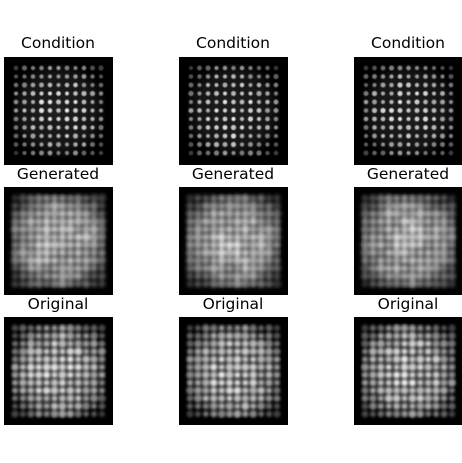 Image resolution: width=462 pixels, height=463 pixels. What do you see at coordinates (233, 43) in the screenshot?
I see `panel-title-condition-2: Condition` at bounding box center [233, 43].